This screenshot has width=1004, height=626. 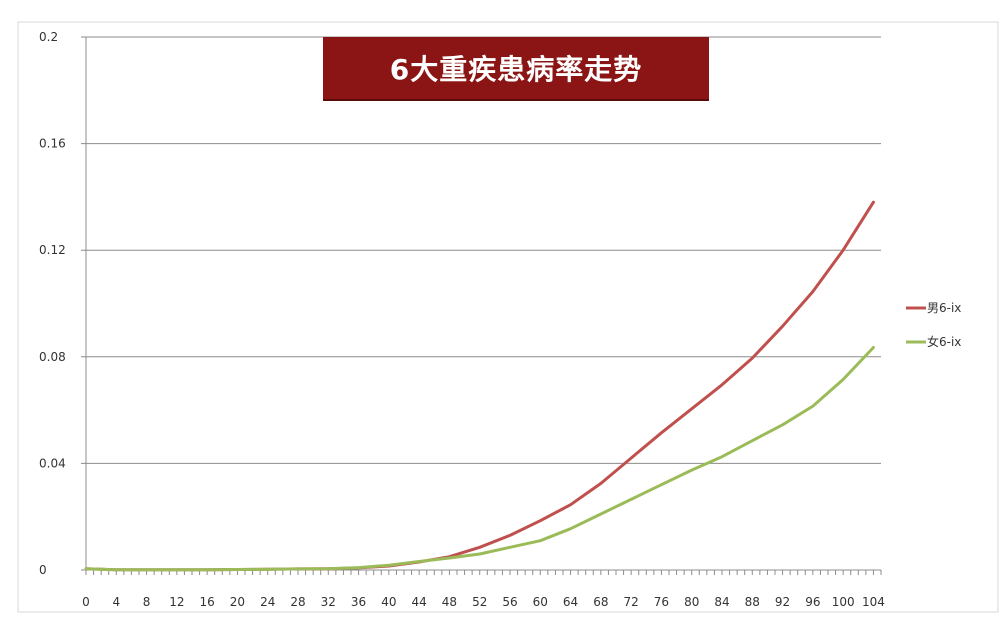 I want to click on y-tick-label: 0.08, so click(x=52, y=357).